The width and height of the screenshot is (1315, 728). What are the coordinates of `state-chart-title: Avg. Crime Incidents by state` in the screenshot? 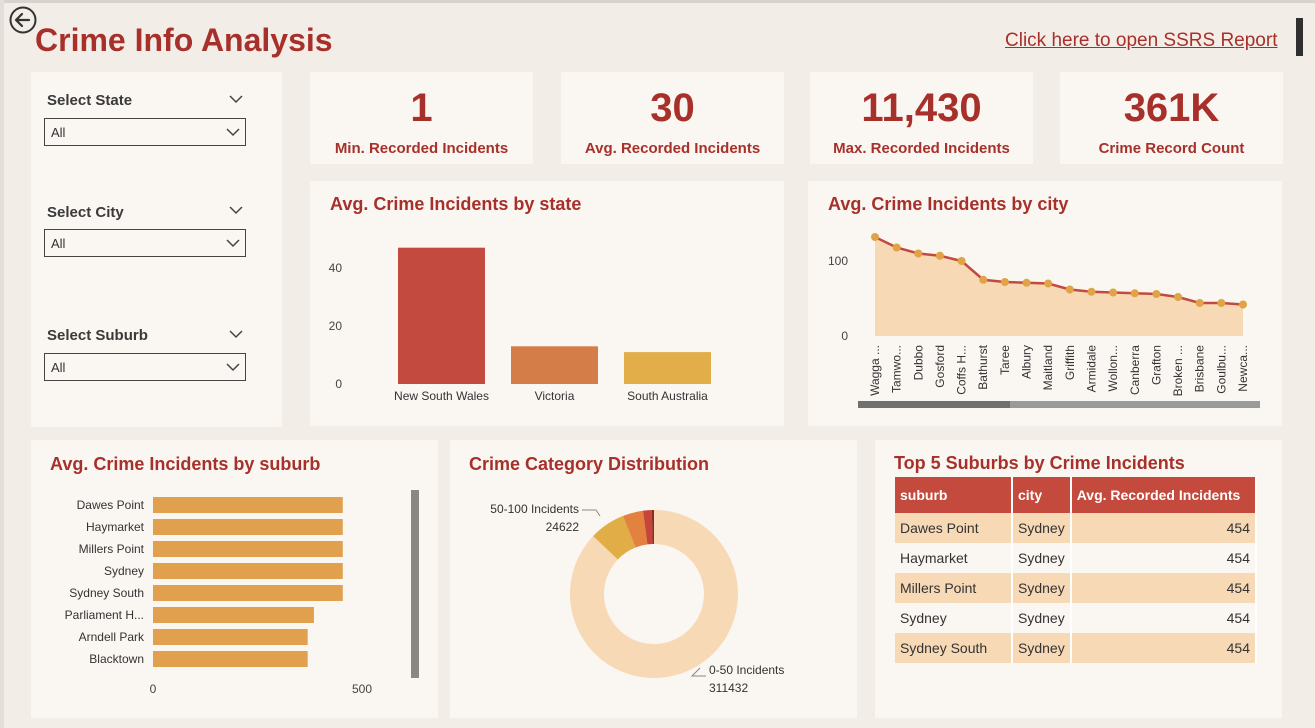 It's located at (456, 204).